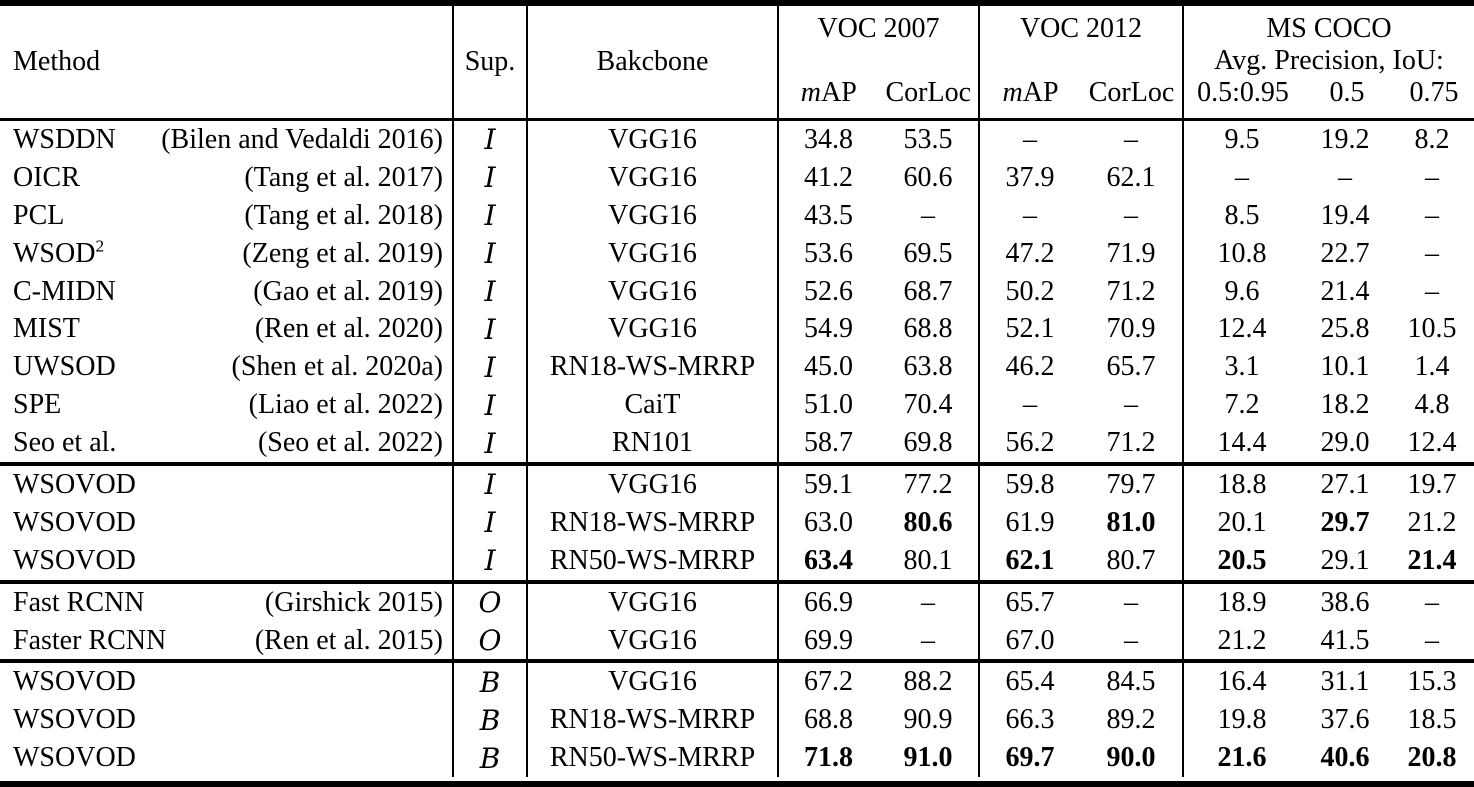  Describe the element at coordinates (226, 254) in the screenshot. I see `method-cell: WSOD2 (Zeng et al. 2019)` at that location.